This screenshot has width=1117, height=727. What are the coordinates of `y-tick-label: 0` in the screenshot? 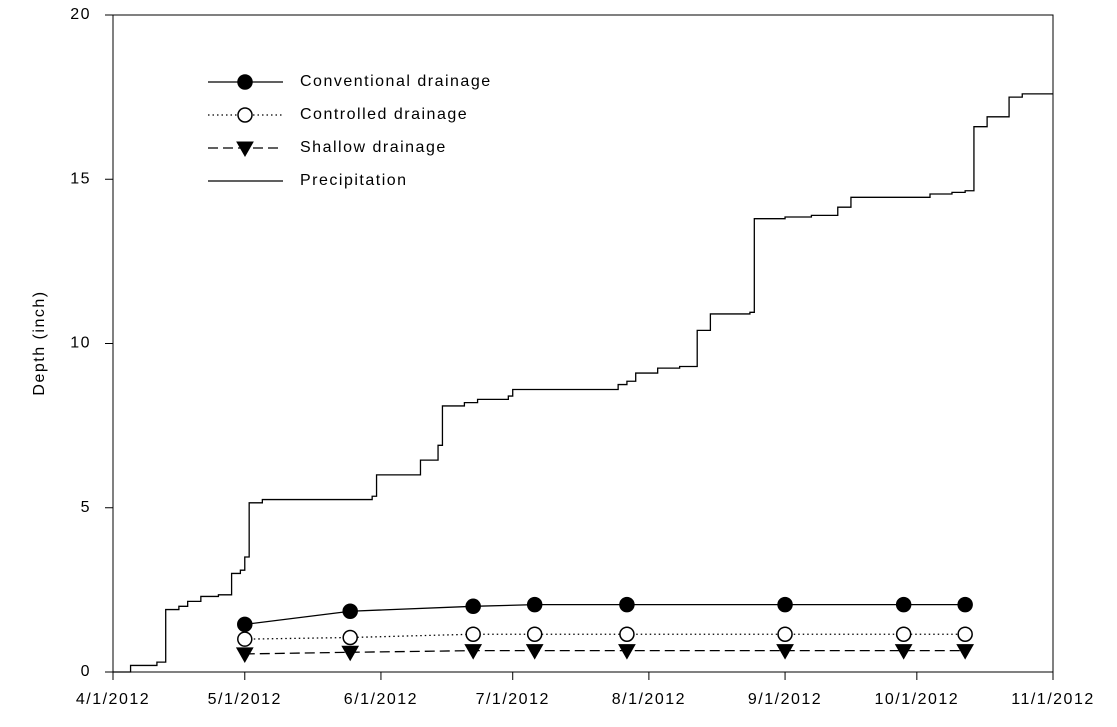 It's located at (86, 671).